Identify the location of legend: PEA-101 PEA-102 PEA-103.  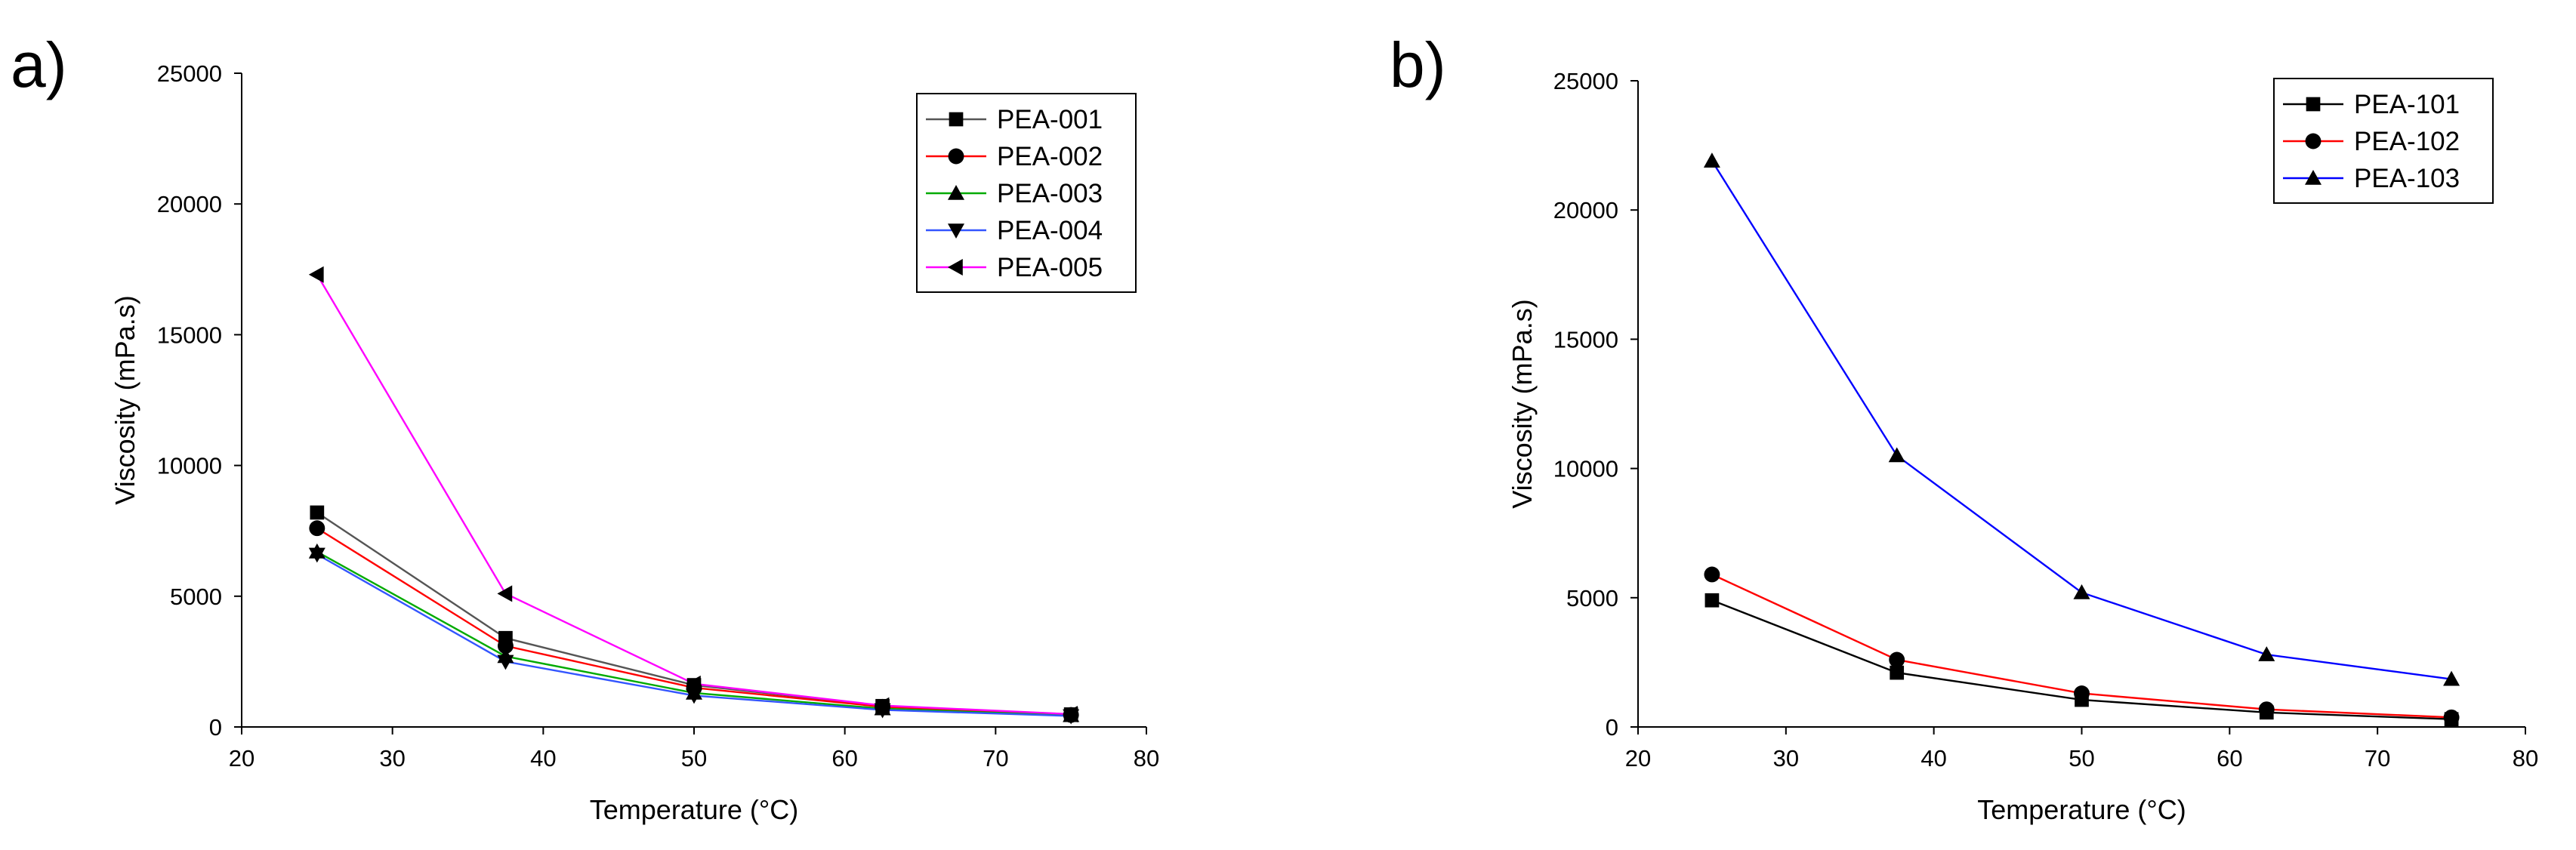
(2383, 141).